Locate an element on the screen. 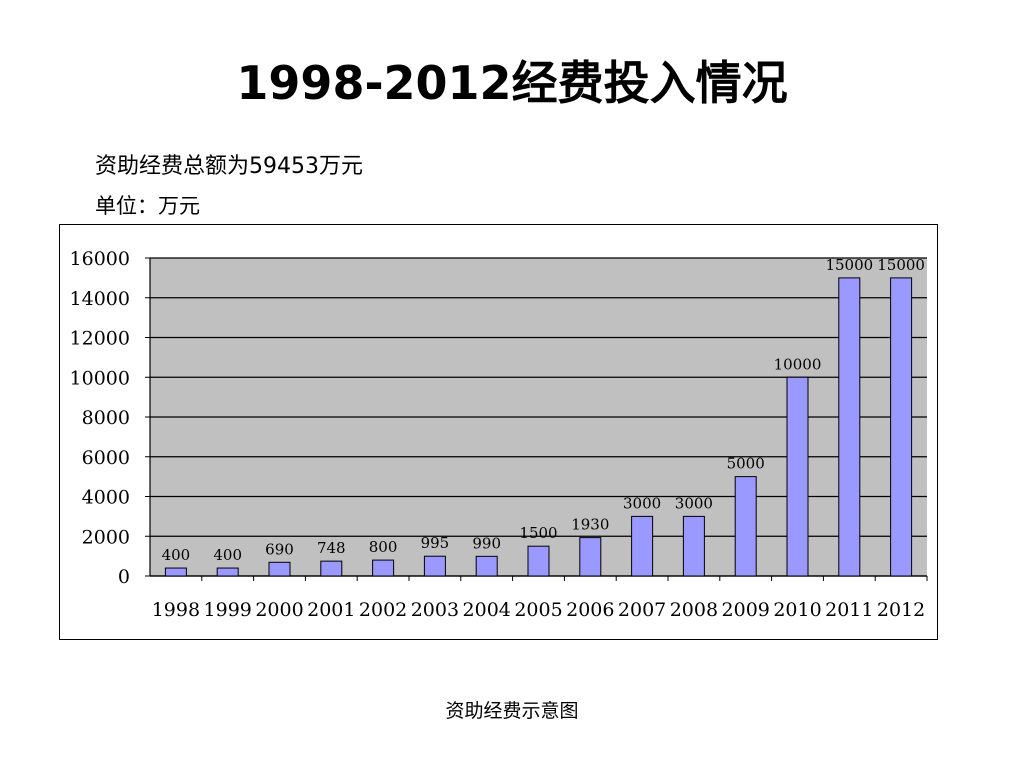 Image resolution: width=1024 pixels, height=768 pixels. x-tick-label: 2003 is located at coordinates (435, 610).